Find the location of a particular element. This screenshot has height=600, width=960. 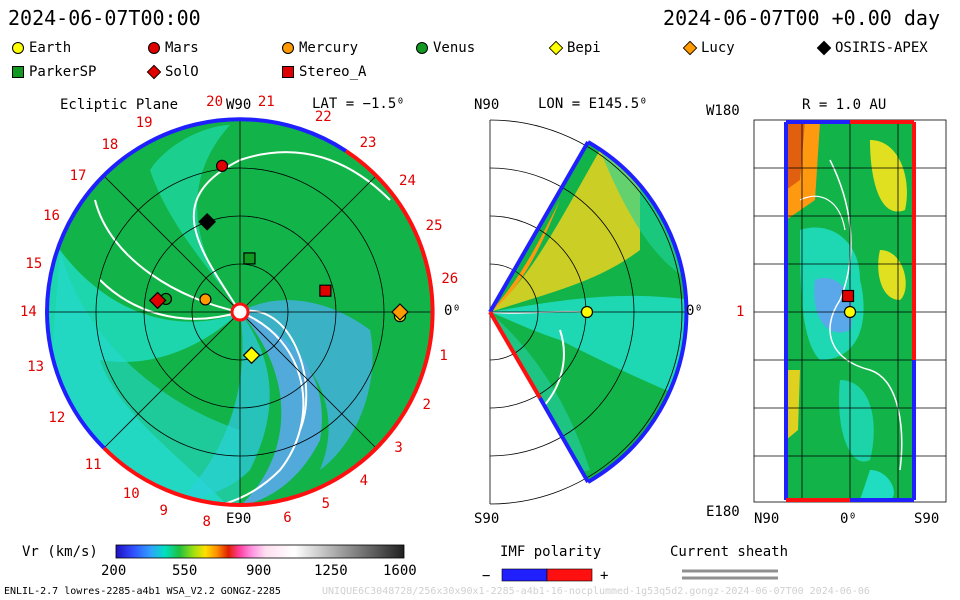

legend-label: SolO is located at coordinates (182, 72).